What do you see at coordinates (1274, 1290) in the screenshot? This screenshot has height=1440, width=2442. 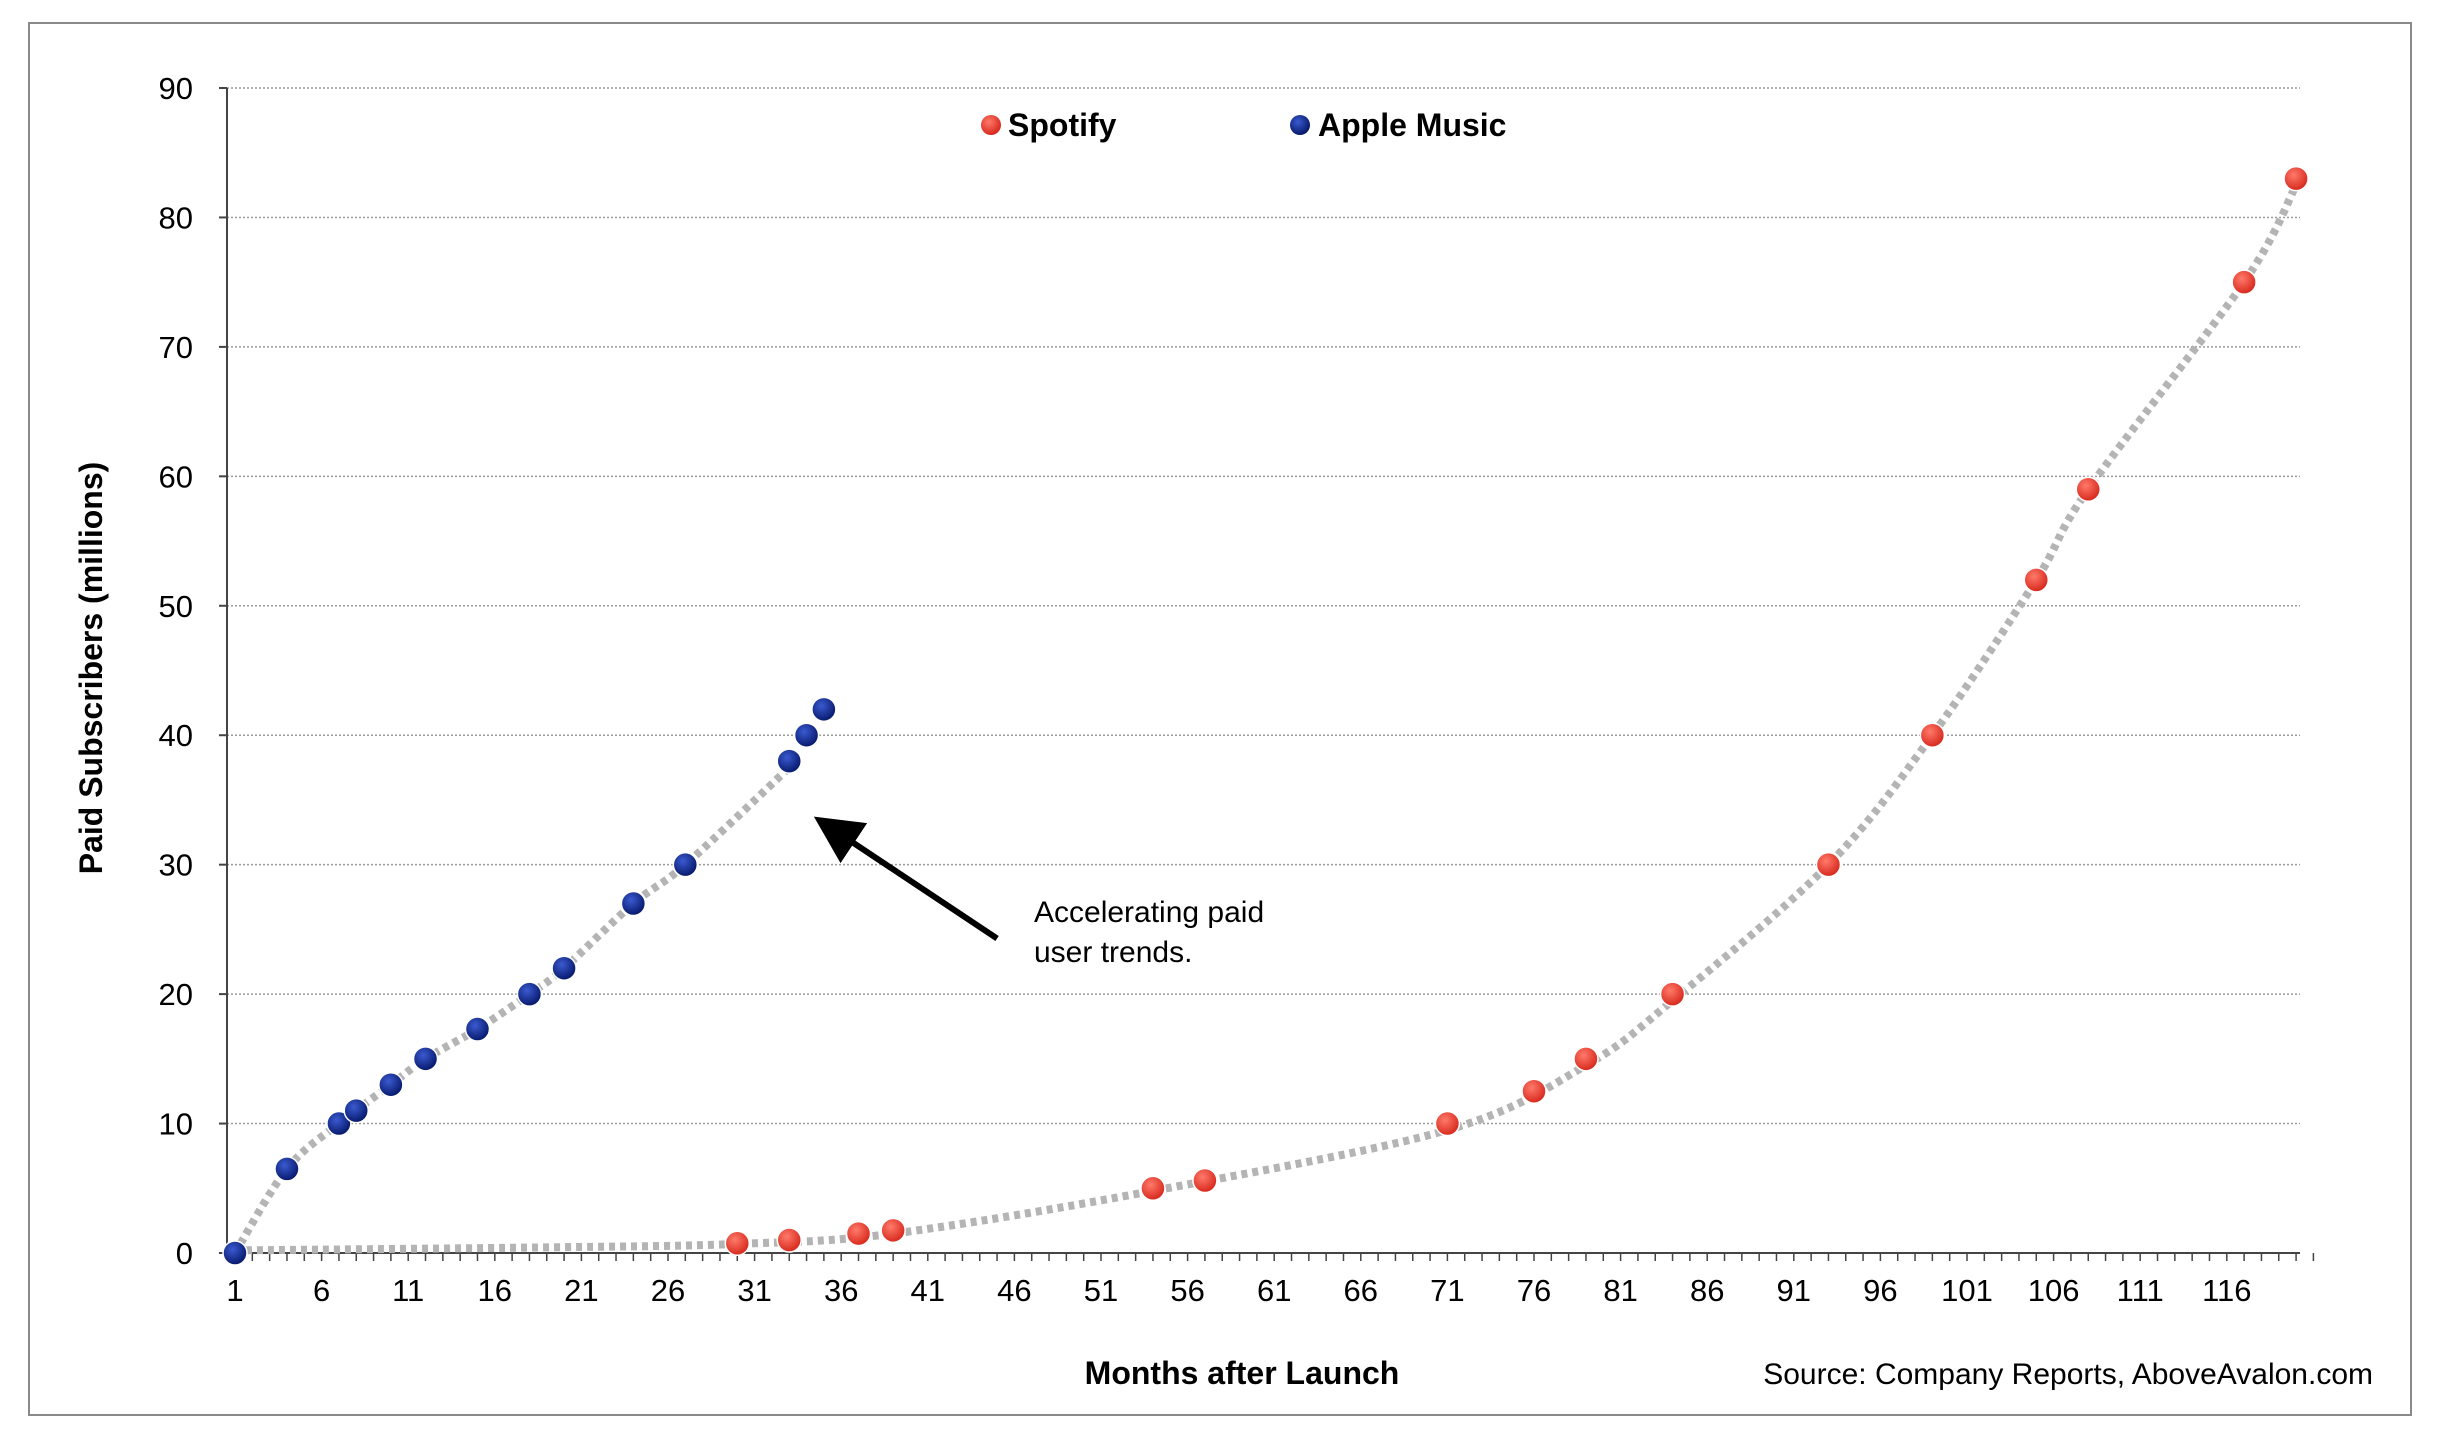 I see `x-tick-label: 61` at bounding box center [1274, 1290].